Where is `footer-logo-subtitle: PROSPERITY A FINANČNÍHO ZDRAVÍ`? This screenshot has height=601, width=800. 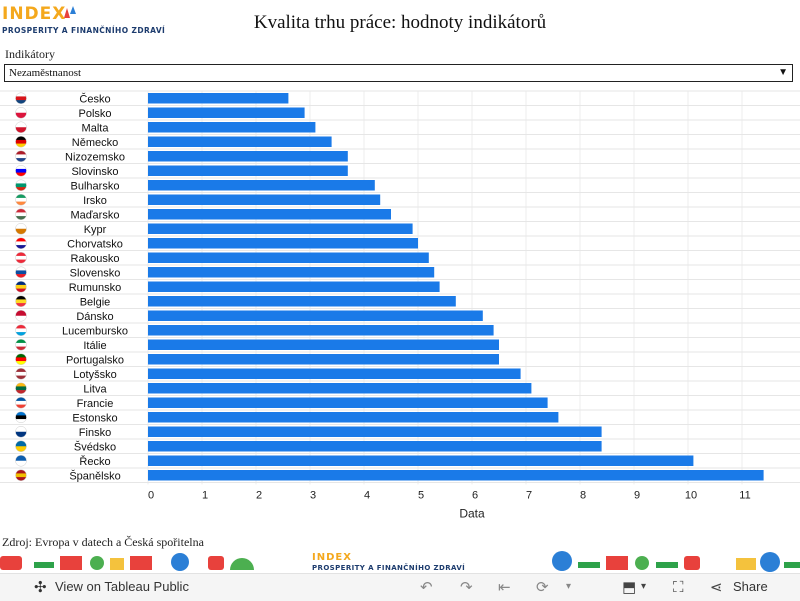
footer-logo-subtitle: PROSPERITY A FINANČNÍHO ZDRAVÍ is located at coordinates (389, 568).